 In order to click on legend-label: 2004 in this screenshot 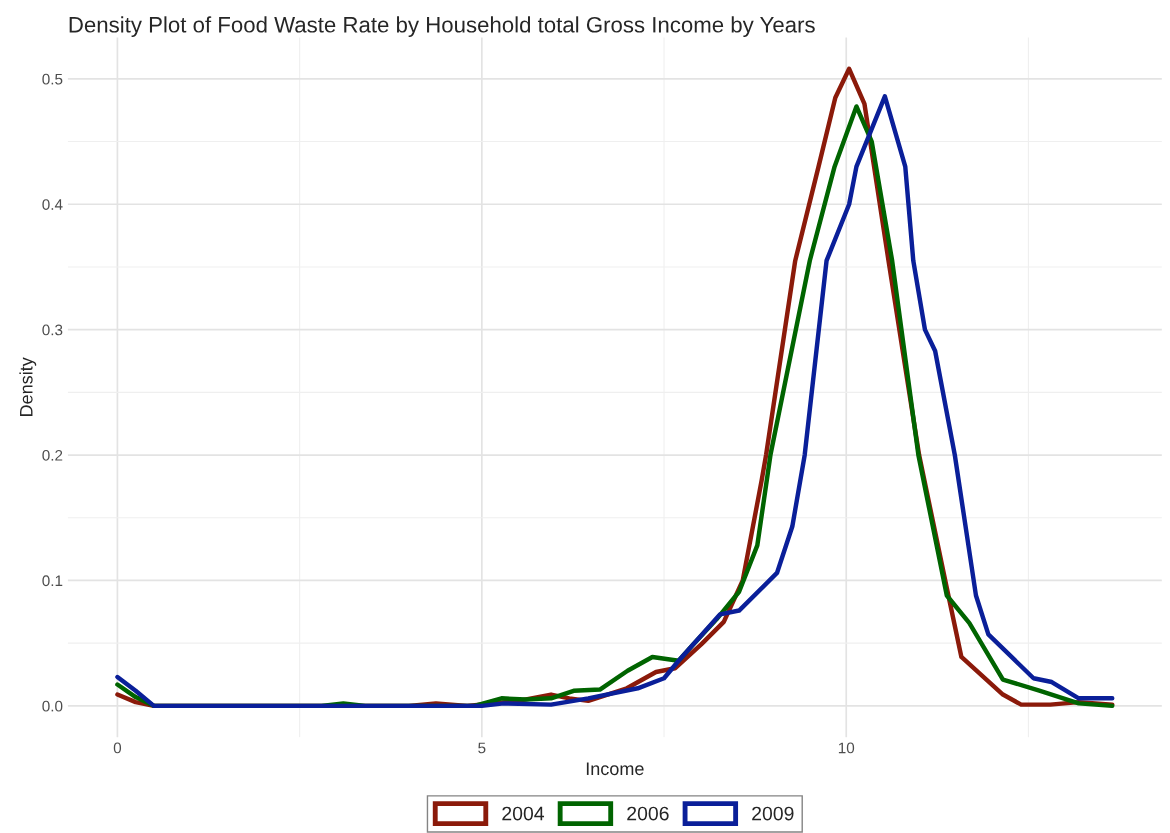, I will do `click(523, 813)`.